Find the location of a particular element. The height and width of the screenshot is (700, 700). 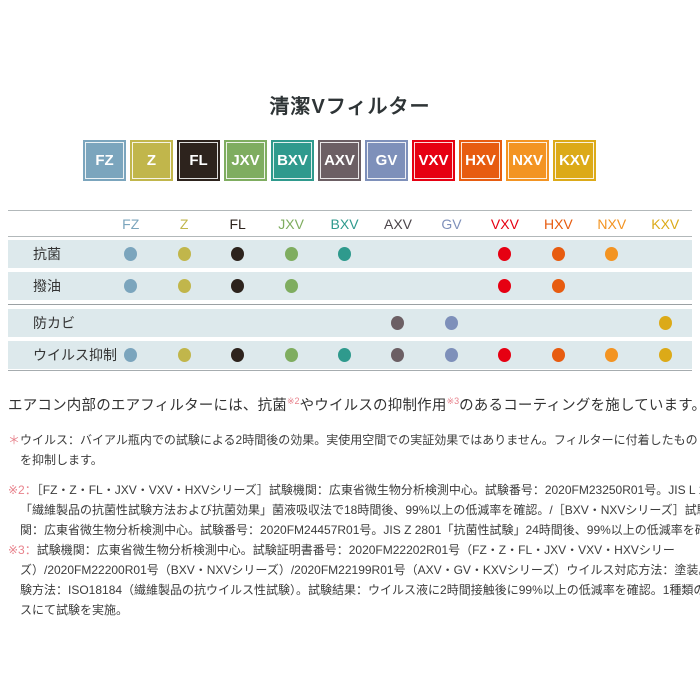

series-badge-label: AXV is located at coordinates (339, 160).